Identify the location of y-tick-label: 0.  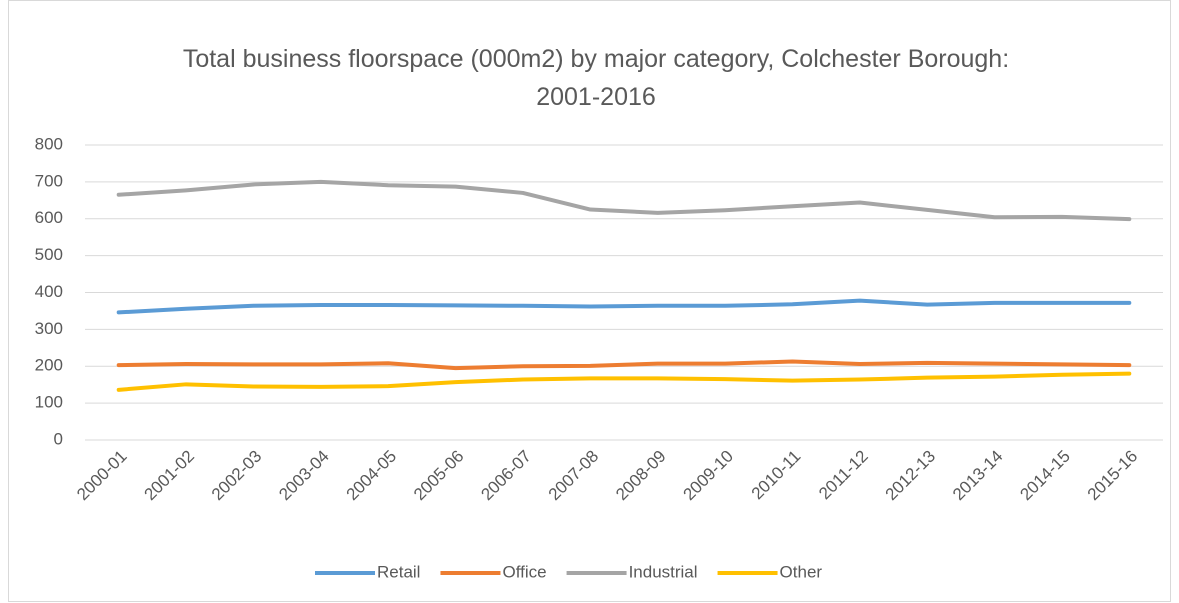
(58, 438).